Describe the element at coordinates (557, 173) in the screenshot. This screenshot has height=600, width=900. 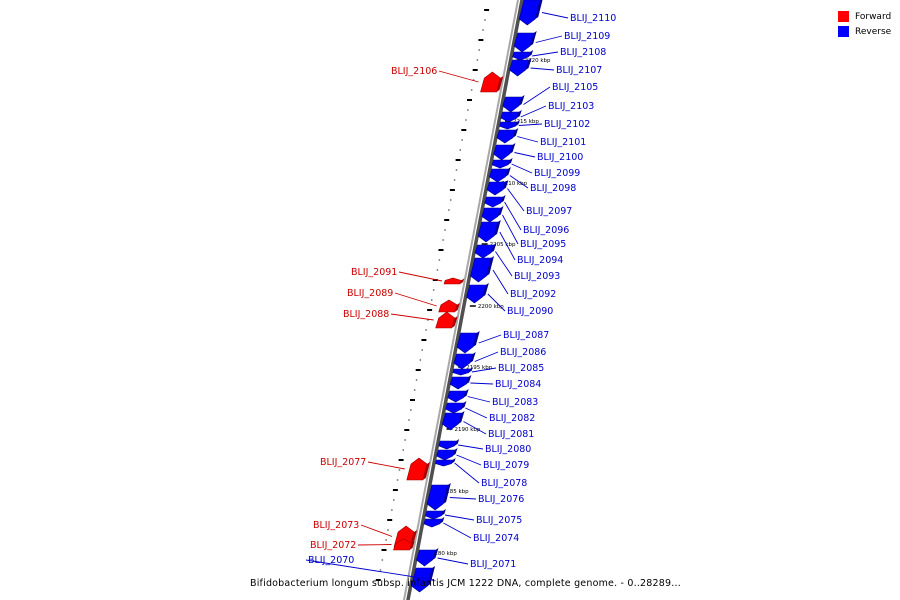
I see `gene-label: BLIJ_2099` at that location.